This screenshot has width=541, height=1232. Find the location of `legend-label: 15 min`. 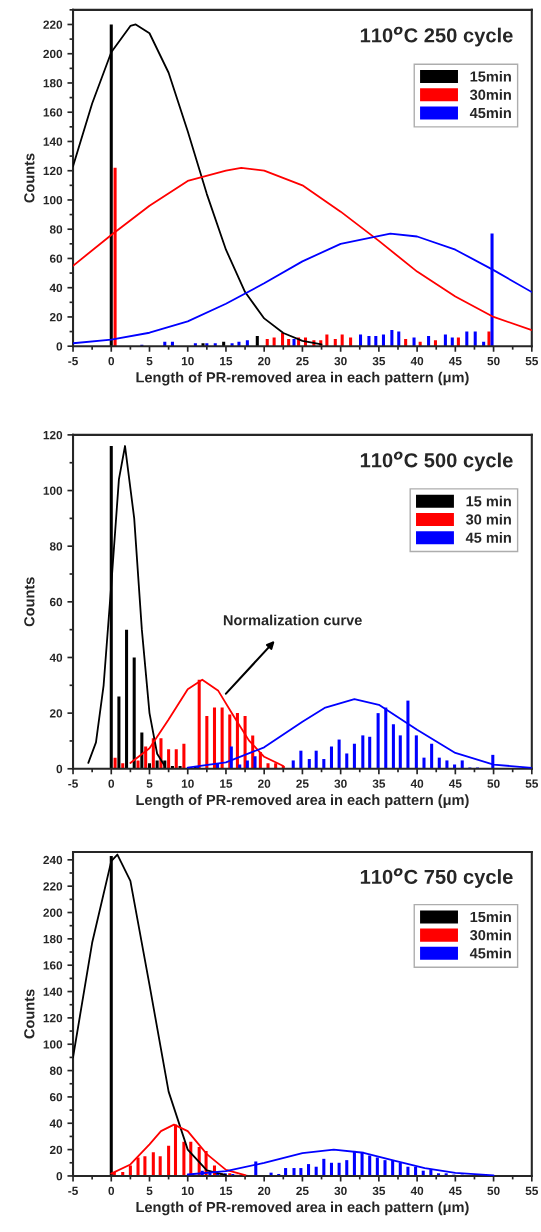

legend-label: 15 min is located at coordinates (488, 501).